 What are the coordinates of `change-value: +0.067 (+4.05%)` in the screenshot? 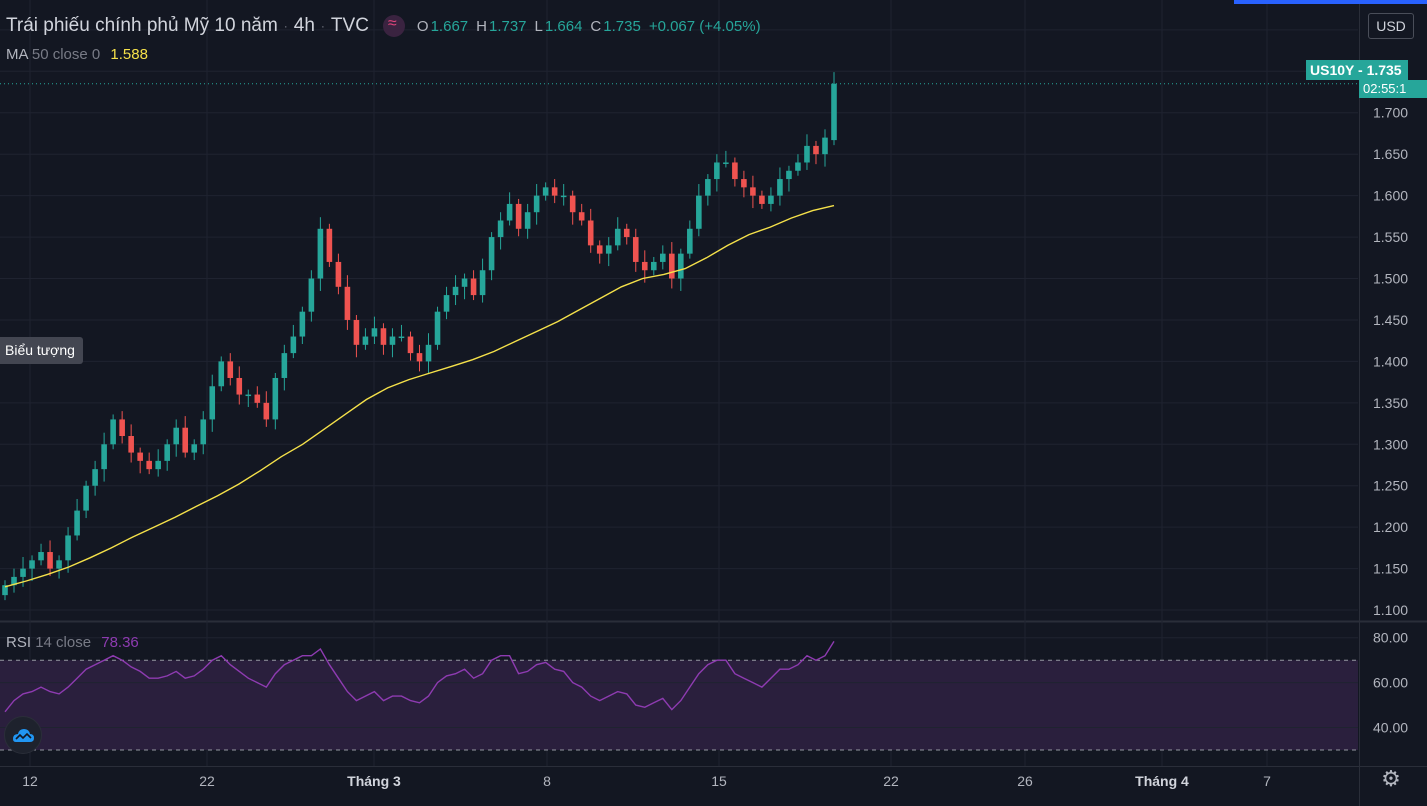 It's located at (704, 26).